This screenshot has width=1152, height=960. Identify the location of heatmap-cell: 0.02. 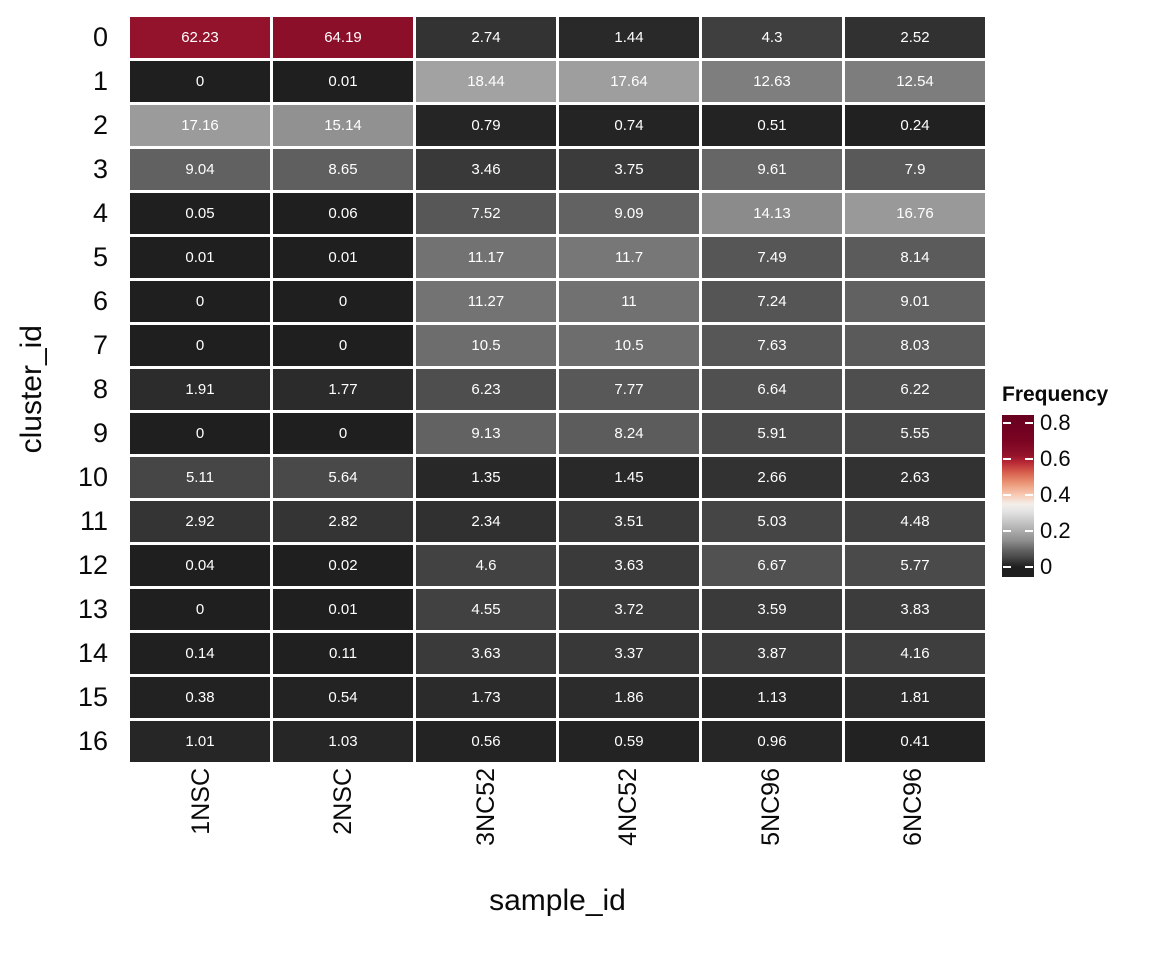
(343, 565).